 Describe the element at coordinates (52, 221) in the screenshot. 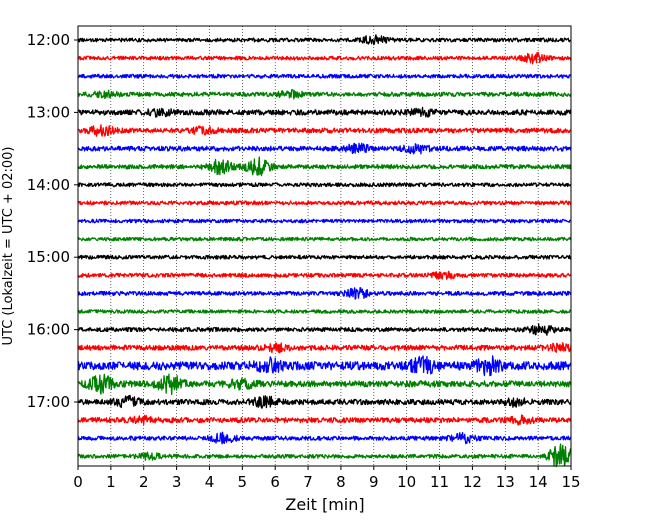

I see `y-axis-ticks: 12:00 13:00 14:00 15:00 16:00 17:00` at that location.